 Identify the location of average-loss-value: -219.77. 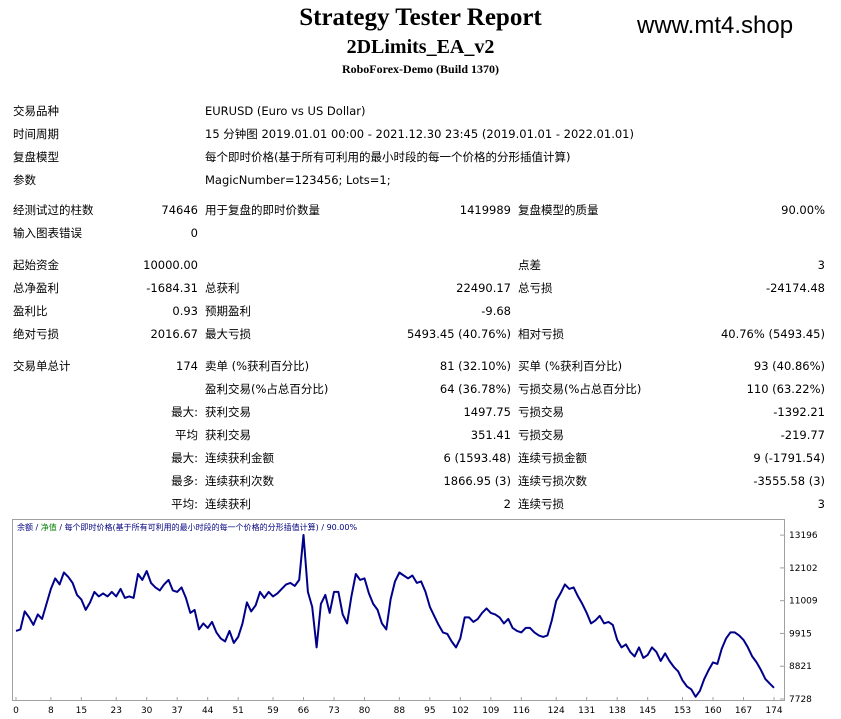
(802, 435).